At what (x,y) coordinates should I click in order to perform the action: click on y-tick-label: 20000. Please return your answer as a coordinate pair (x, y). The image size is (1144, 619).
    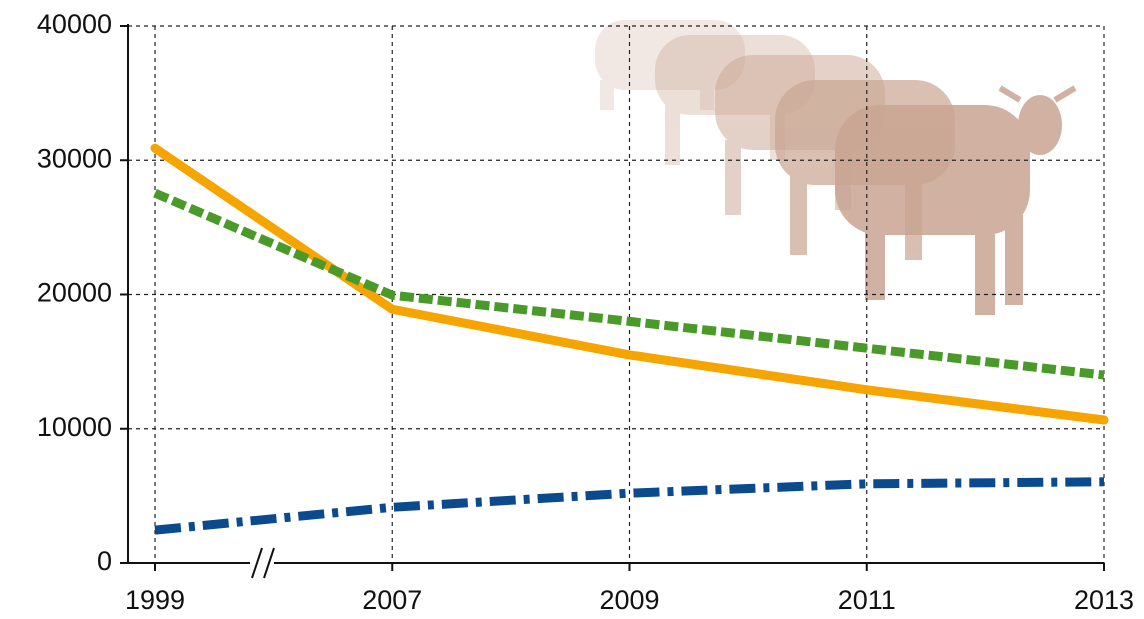
    Looking at the image, I should click on (74, 293).